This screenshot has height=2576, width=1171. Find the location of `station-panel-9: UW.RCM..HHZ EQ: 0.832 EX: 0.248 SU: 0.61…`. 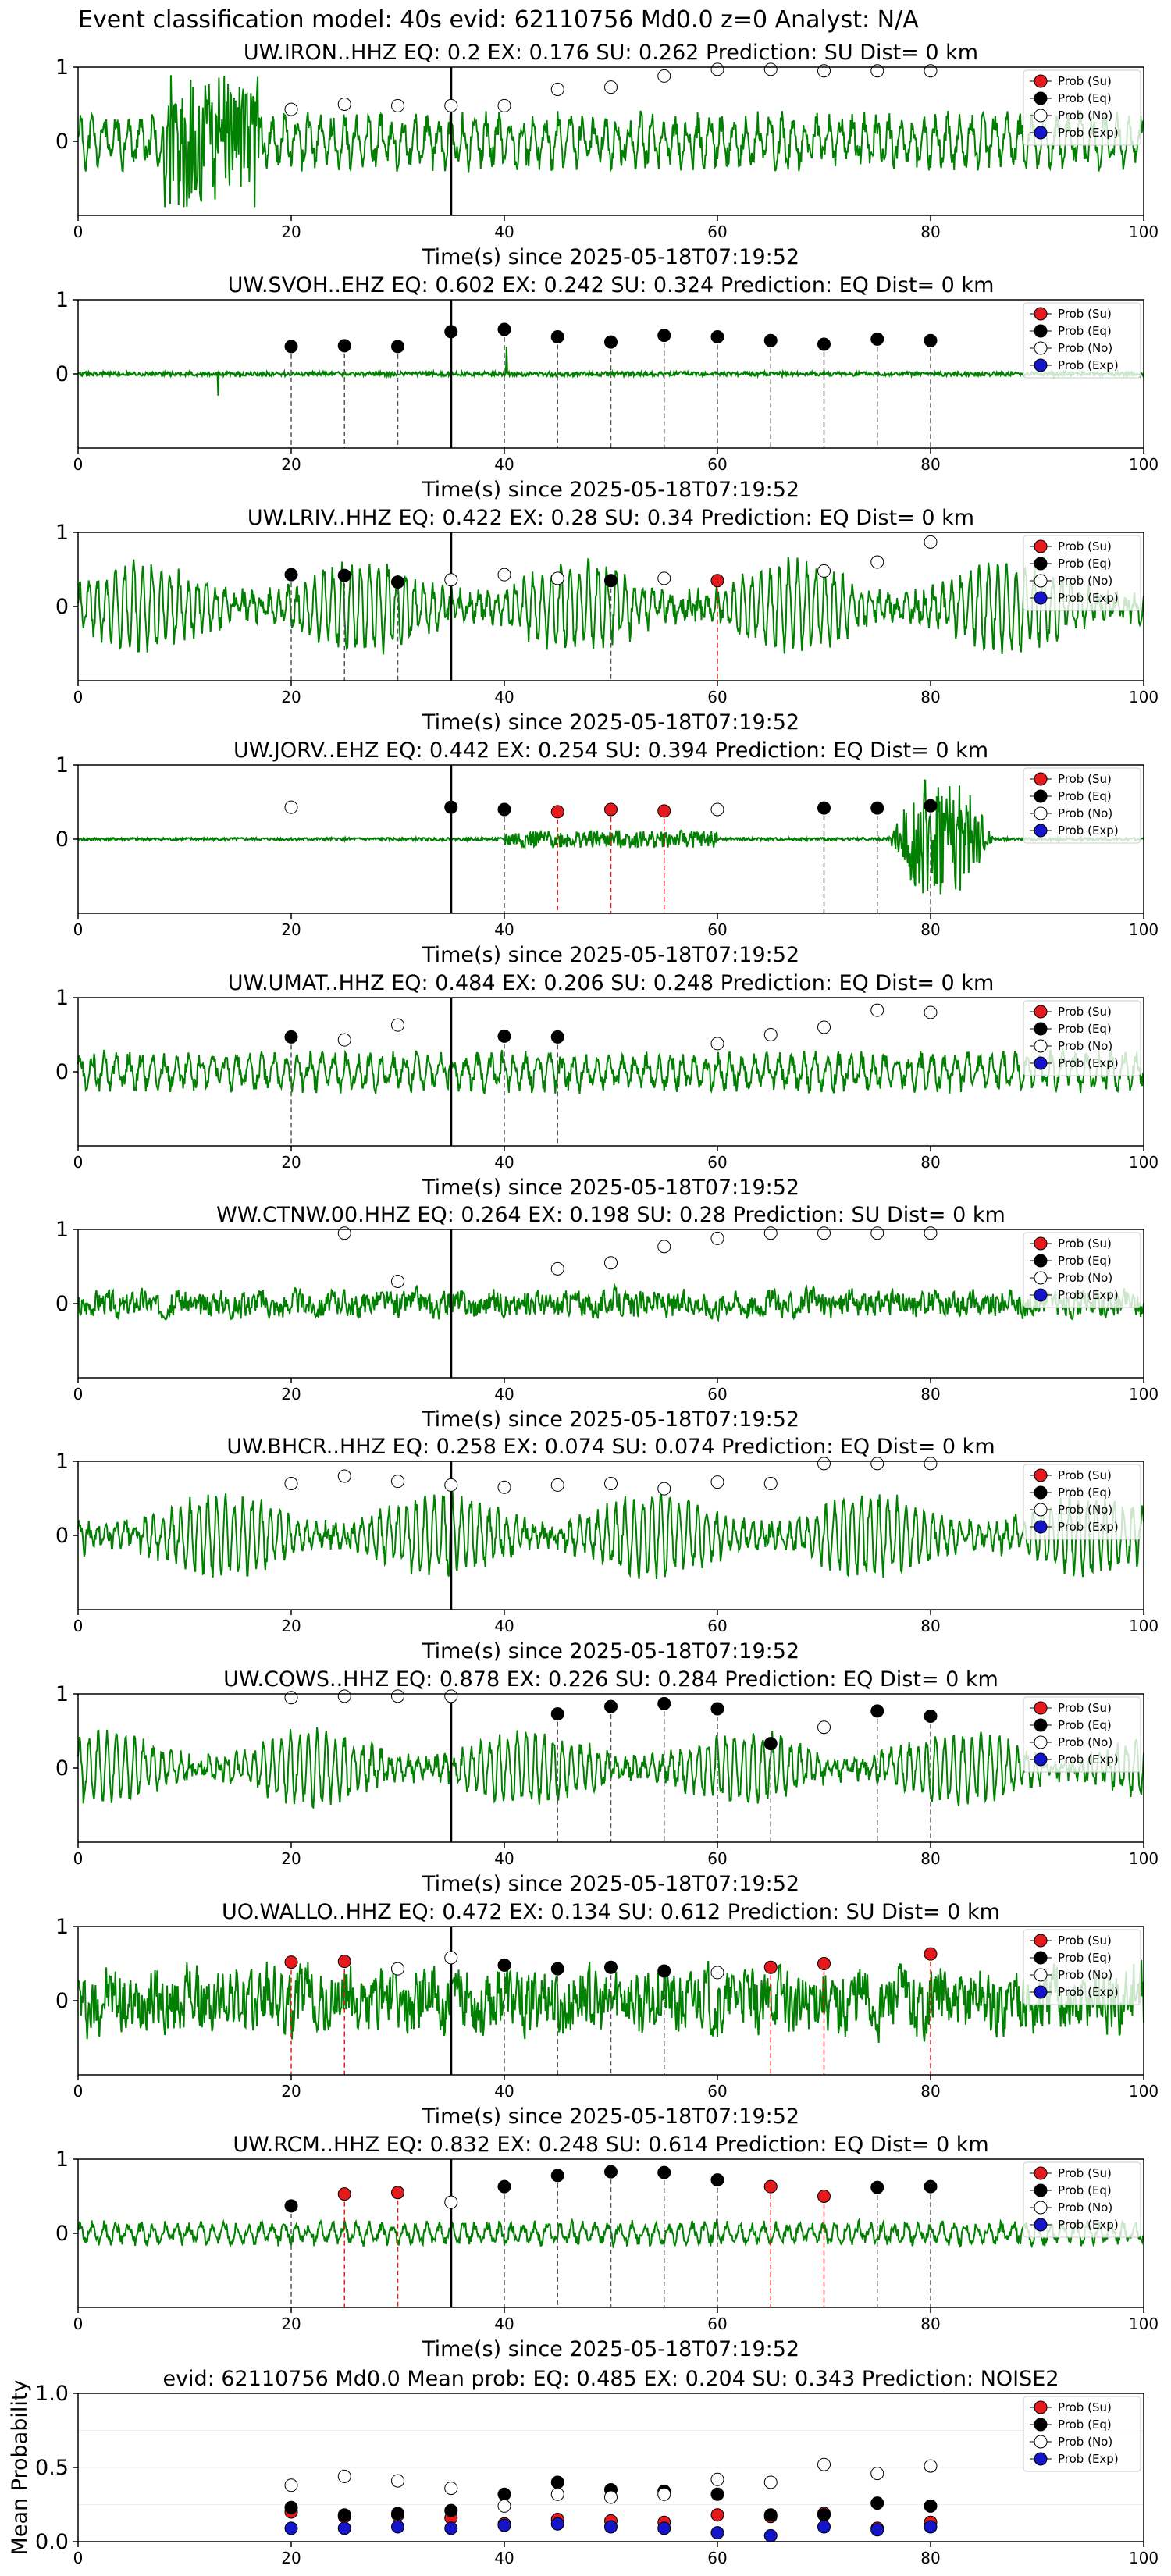

station-panel-9: UW.RCM..HHZ EQ: 0.832 EX: 0.248 SU: 0.61… is located at coordinates (607, 2247).